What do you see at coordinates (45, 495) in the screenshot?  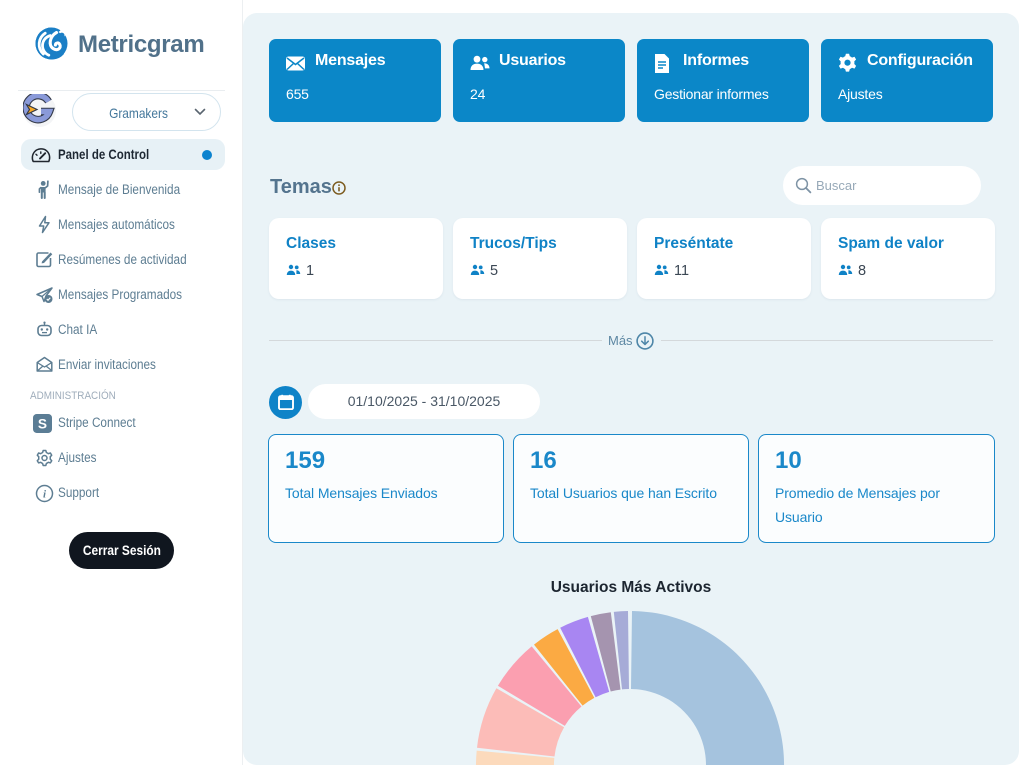 I see `svg-text: i` at bounding box center [45, 495].